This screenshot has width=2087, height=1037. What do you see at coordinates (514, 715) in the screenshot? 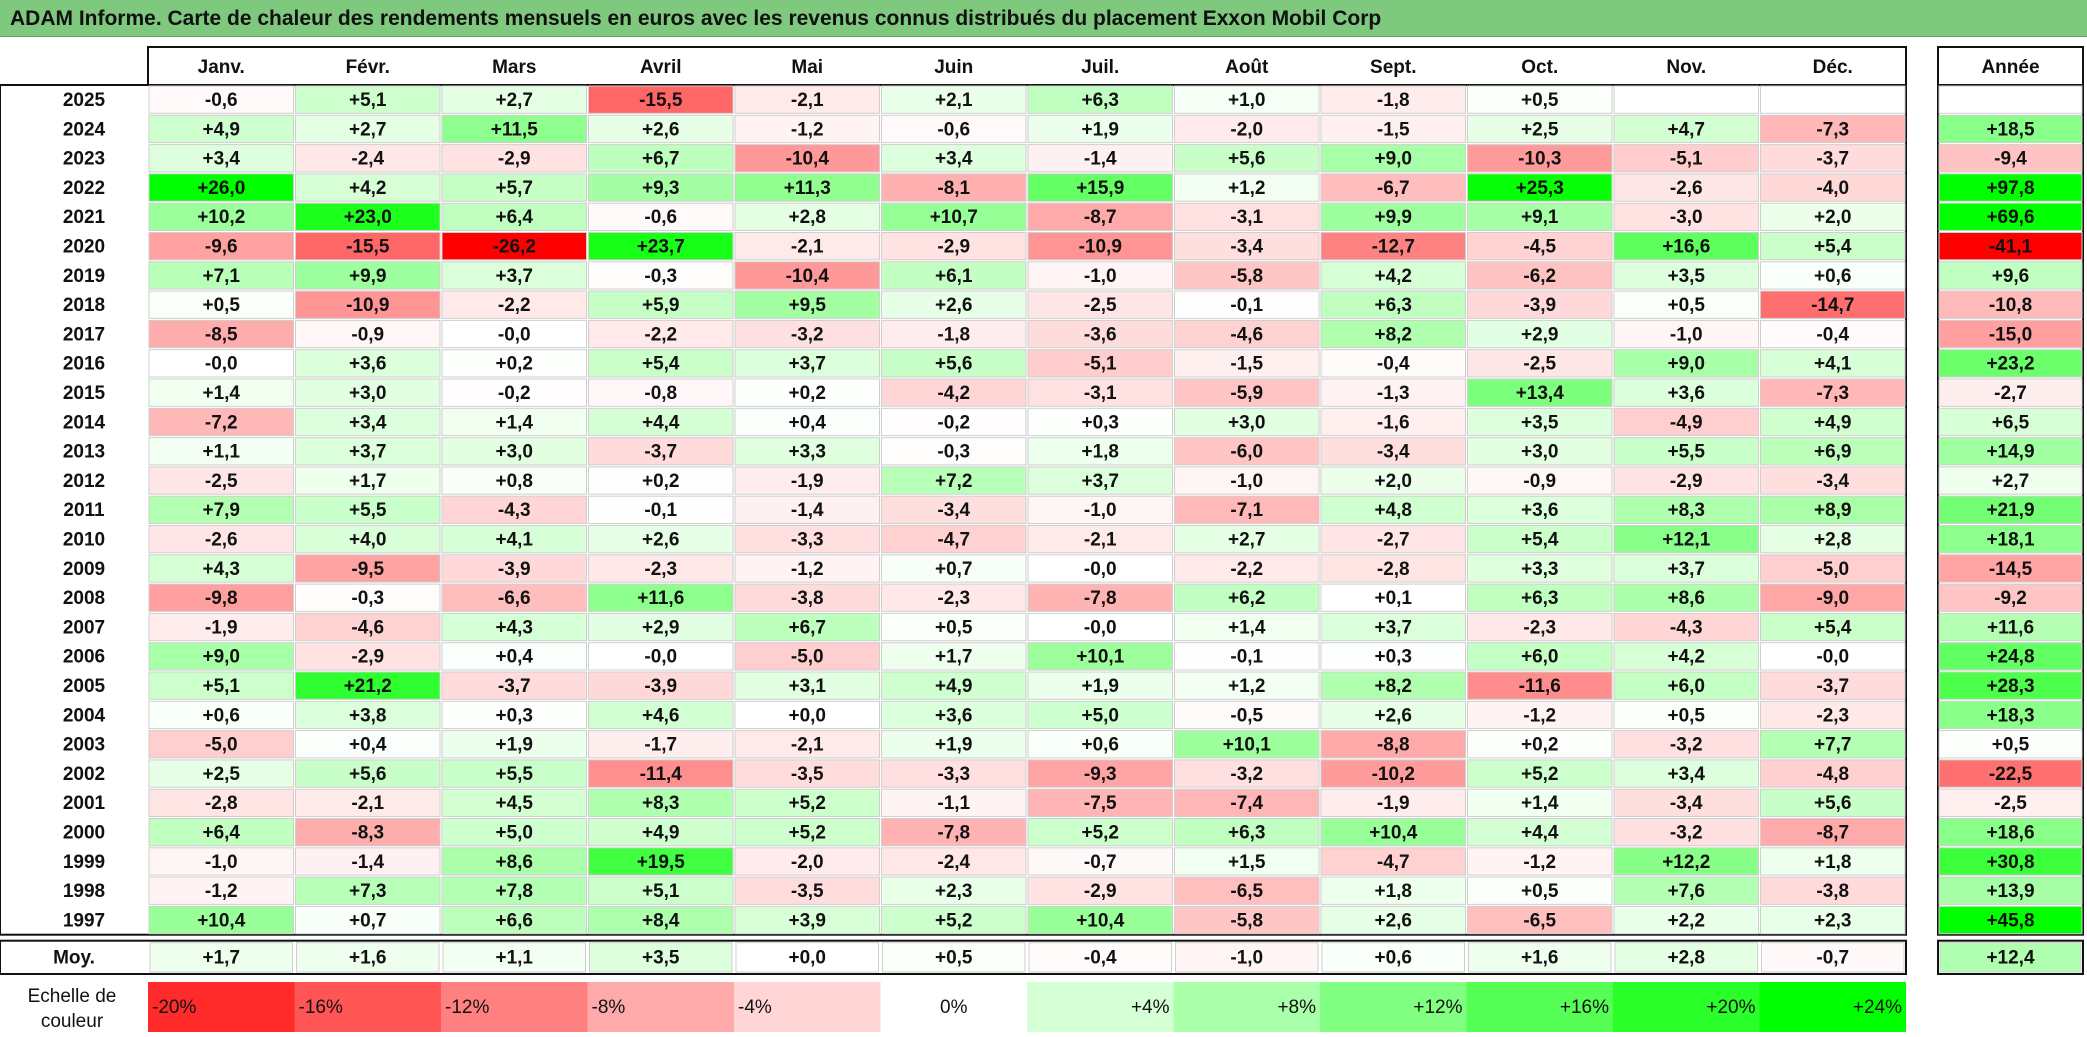
I see `cell-value: +0,3` at bounding box center [514, 715].